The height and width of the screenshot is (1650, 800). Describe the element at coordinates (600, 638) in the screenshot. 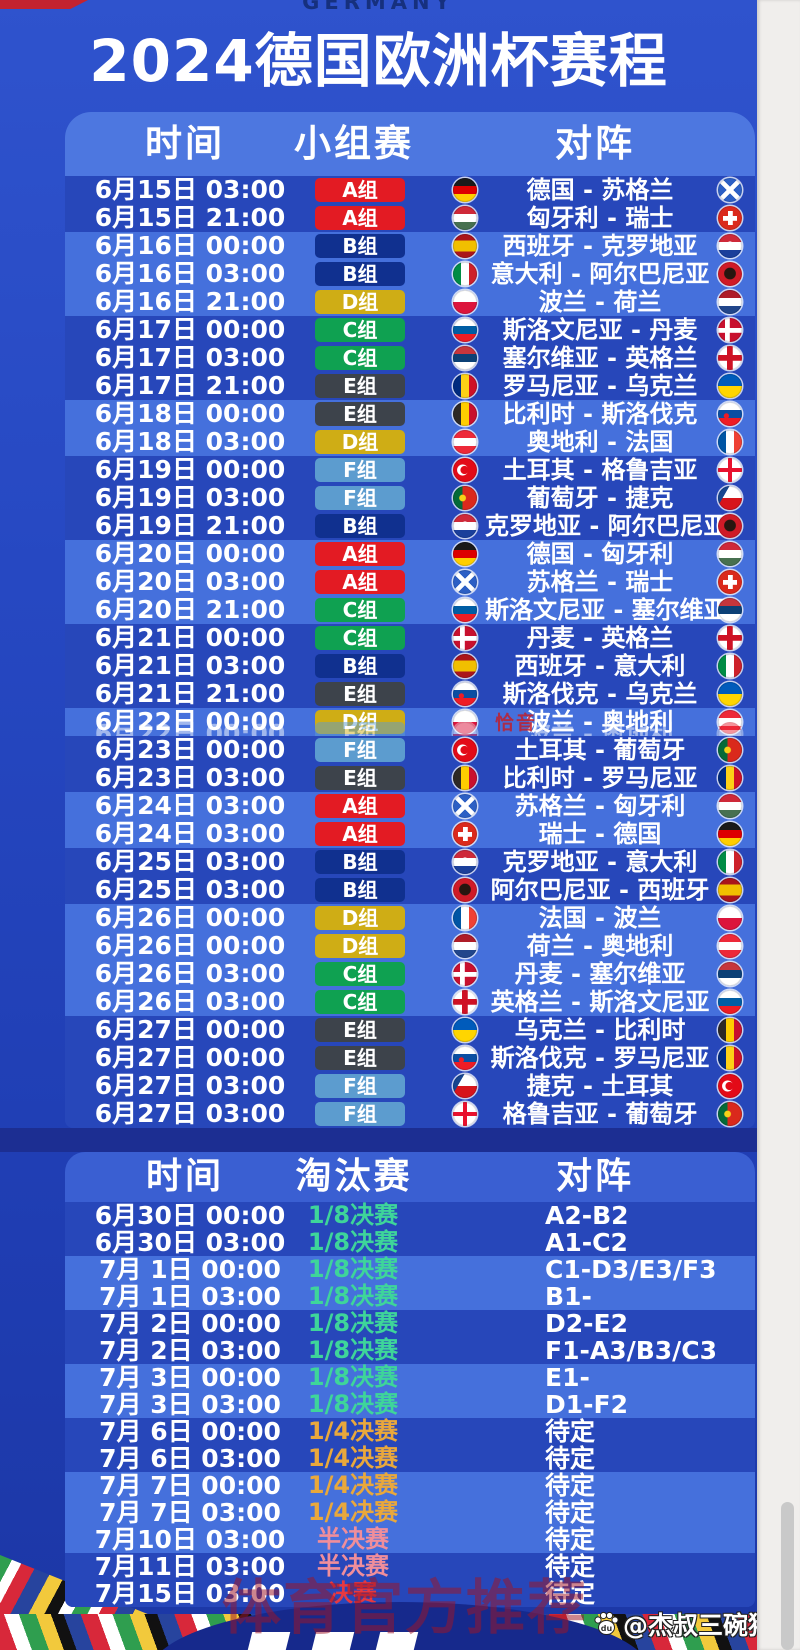

I see `match-teams: 丹麦 - 英格兰` at that location.